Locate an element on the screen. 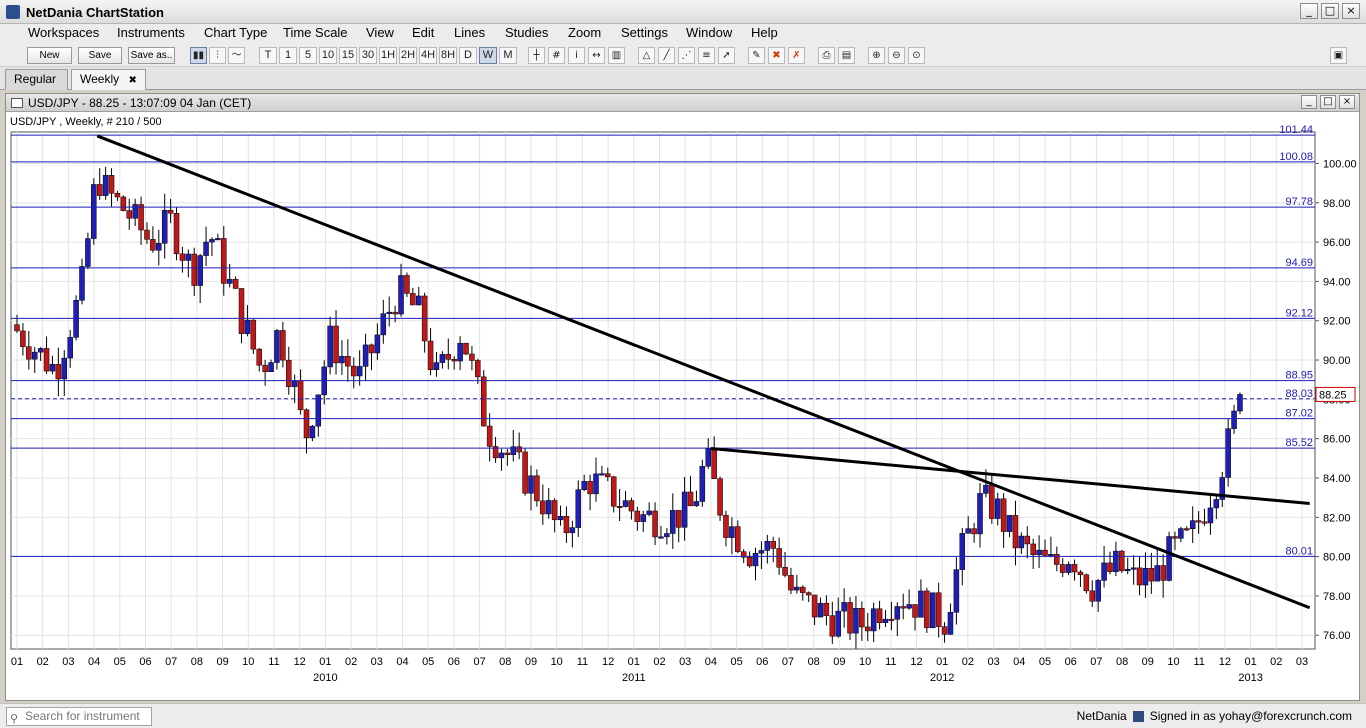 The height and width of the screenshot is (728, 1366). timeframe-weekly: W is located at coordinates (488, 55).